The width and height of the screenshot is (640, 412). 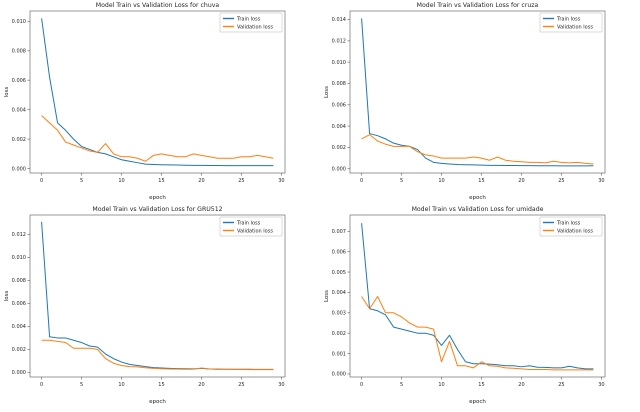 What do you see at coordinates (339, 20) in the screenshot?
I see `y-tick-label: 0.014` at bounding box center [339, 20].